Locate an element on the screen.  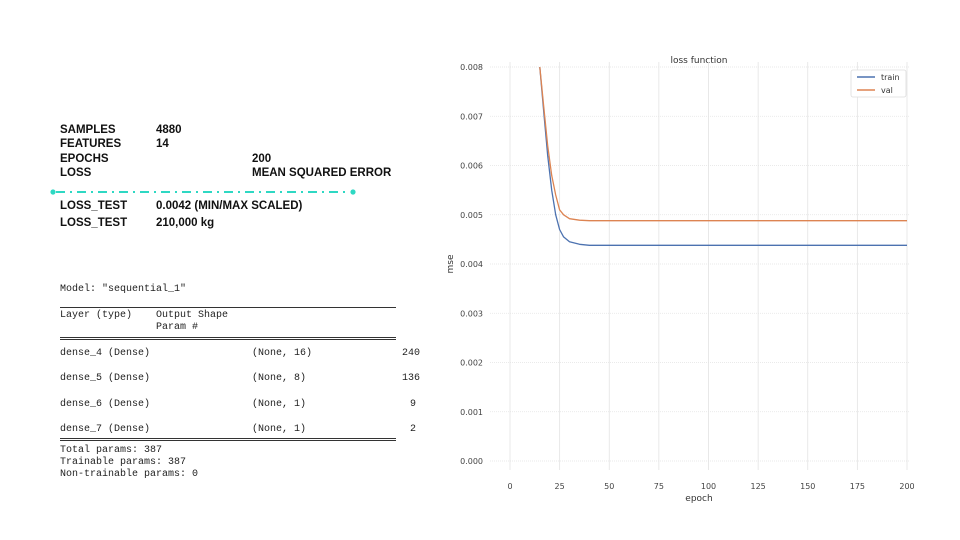
stat-label: SAMPLES is located at coordinates (88, 130).